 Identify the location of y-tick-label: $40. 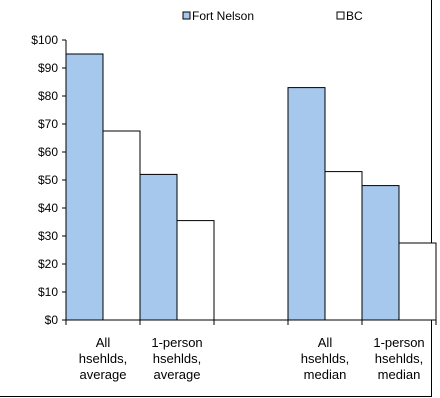
(48, 208).